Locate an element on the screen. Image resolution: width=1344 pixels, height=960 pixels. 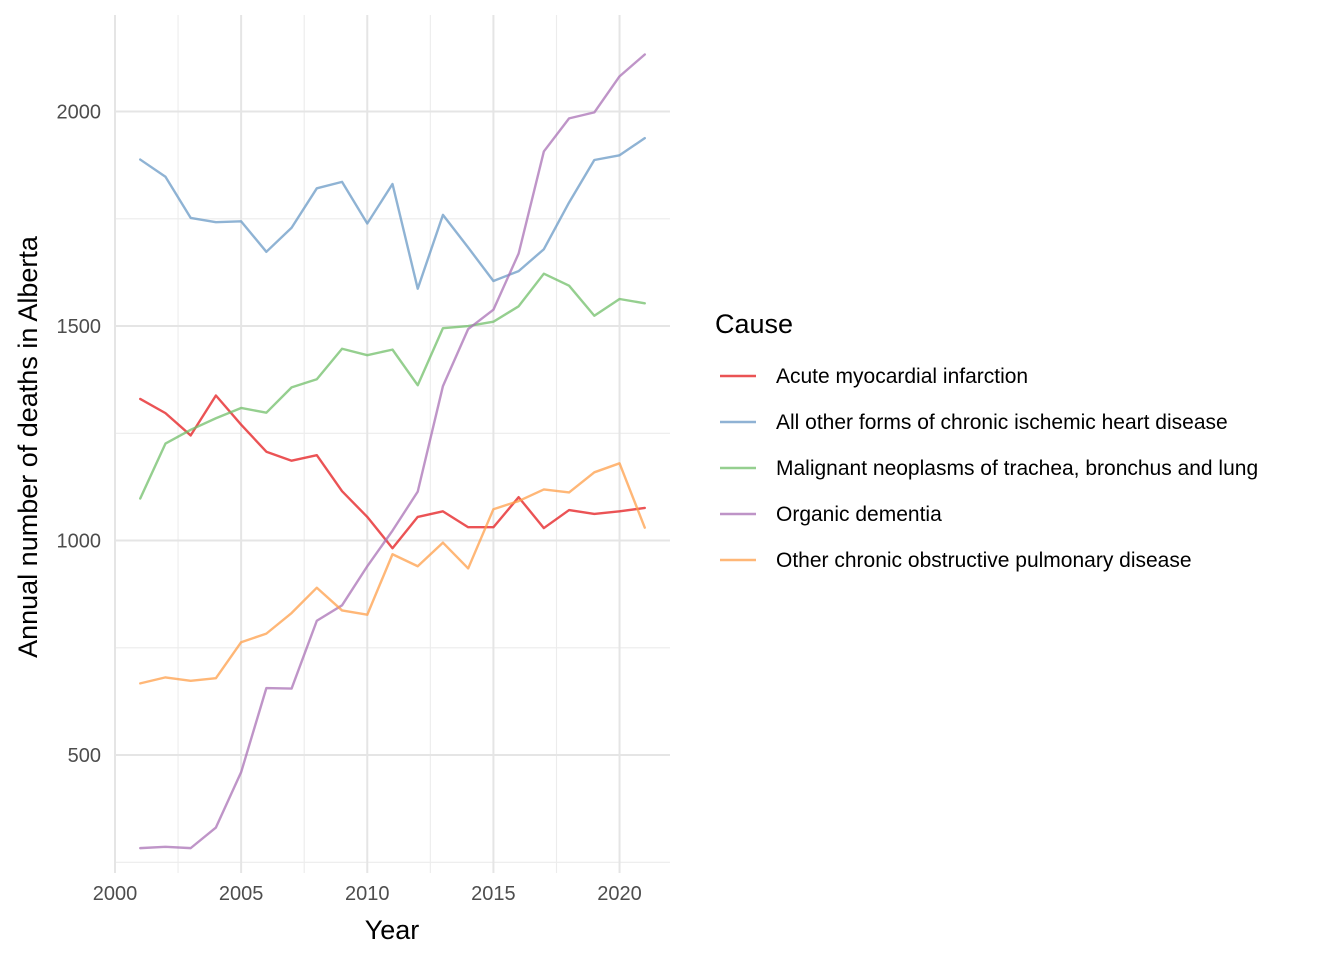
y-tick-label: 2000 is located at coordinates (79, 113).